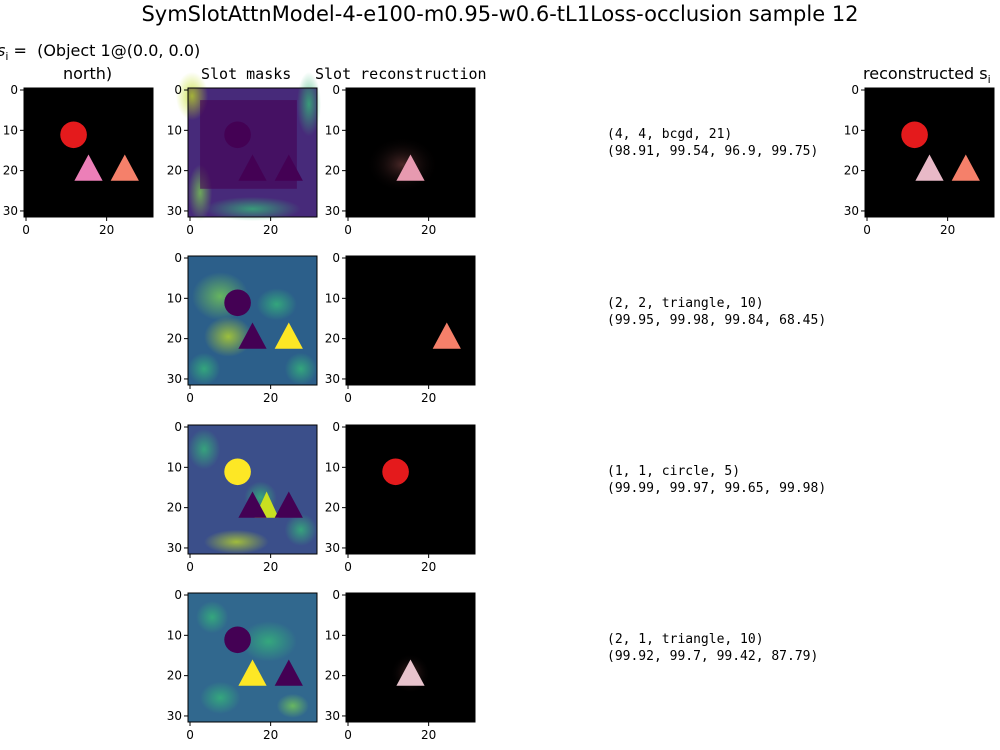 This screenshot has height=750, width=1000. I want to click on input-image, so click(88, 152).